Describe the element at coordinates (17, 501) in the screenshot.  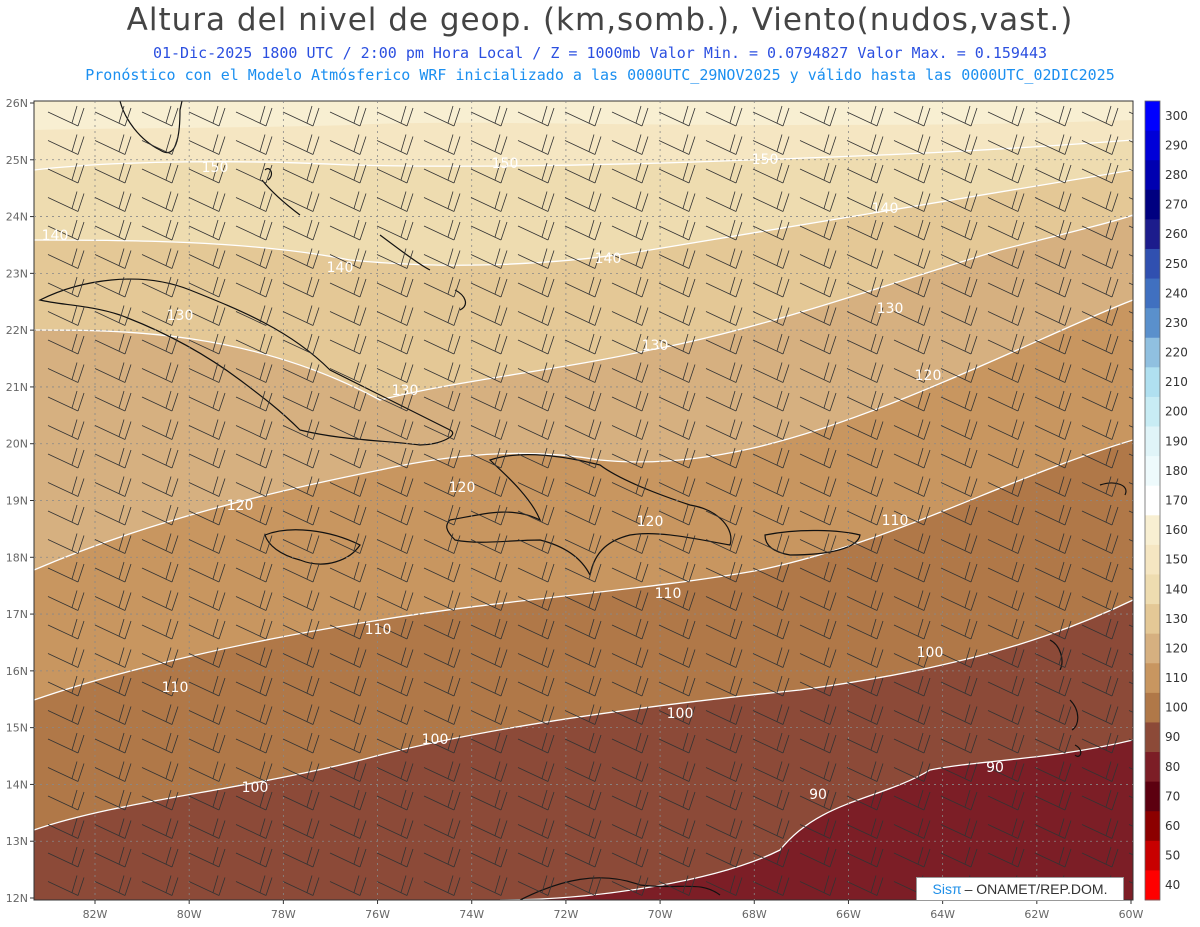
I see `lat-label: 19N` at that location.